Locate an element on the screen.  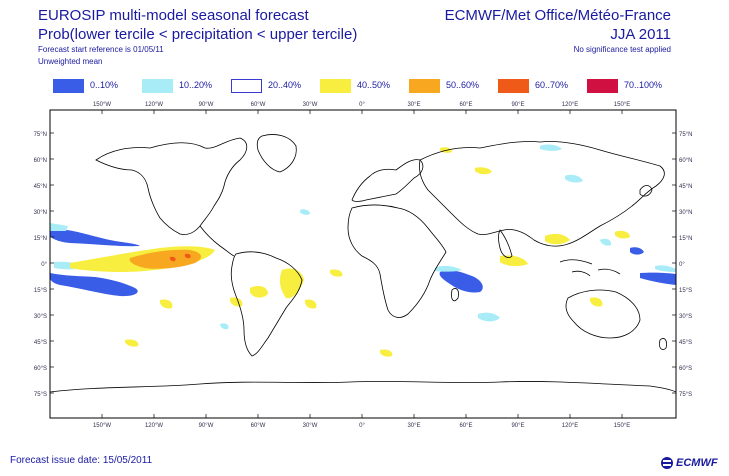
lon-label: 60°W is located at coordinates (258, 426).